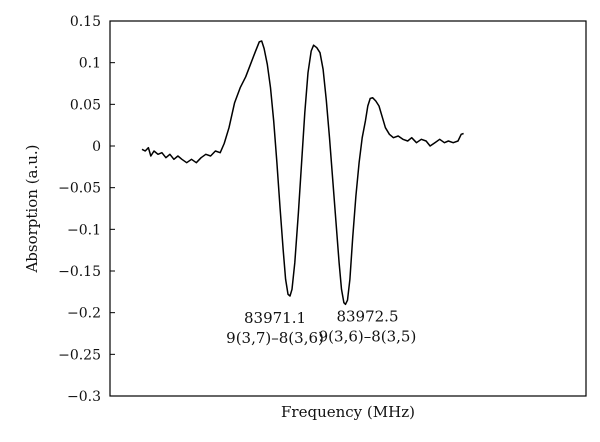  I want to click on annotation-layer: 83971.1 9(3,7)–8(3,6) 83972.5 9(3,6)–8(3,5), so click(321, 327).